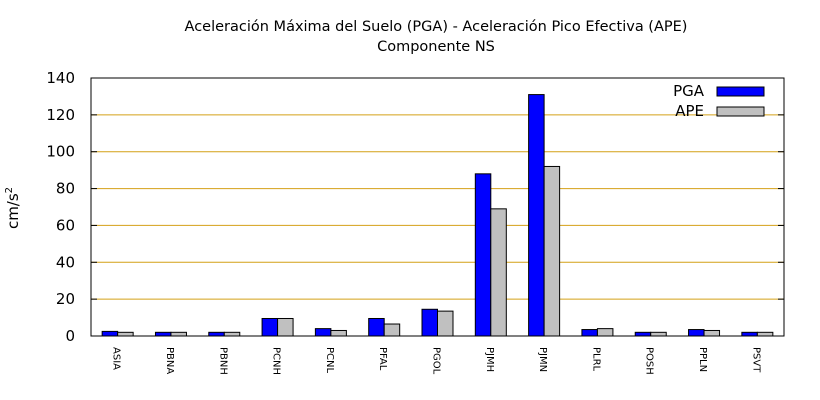 The height and width of the screenshot is (400, 820). What do you see at coordinates (60, 152) in the screenshot?
I see `y-tick-label: 100` at bounding box center [60, 152].